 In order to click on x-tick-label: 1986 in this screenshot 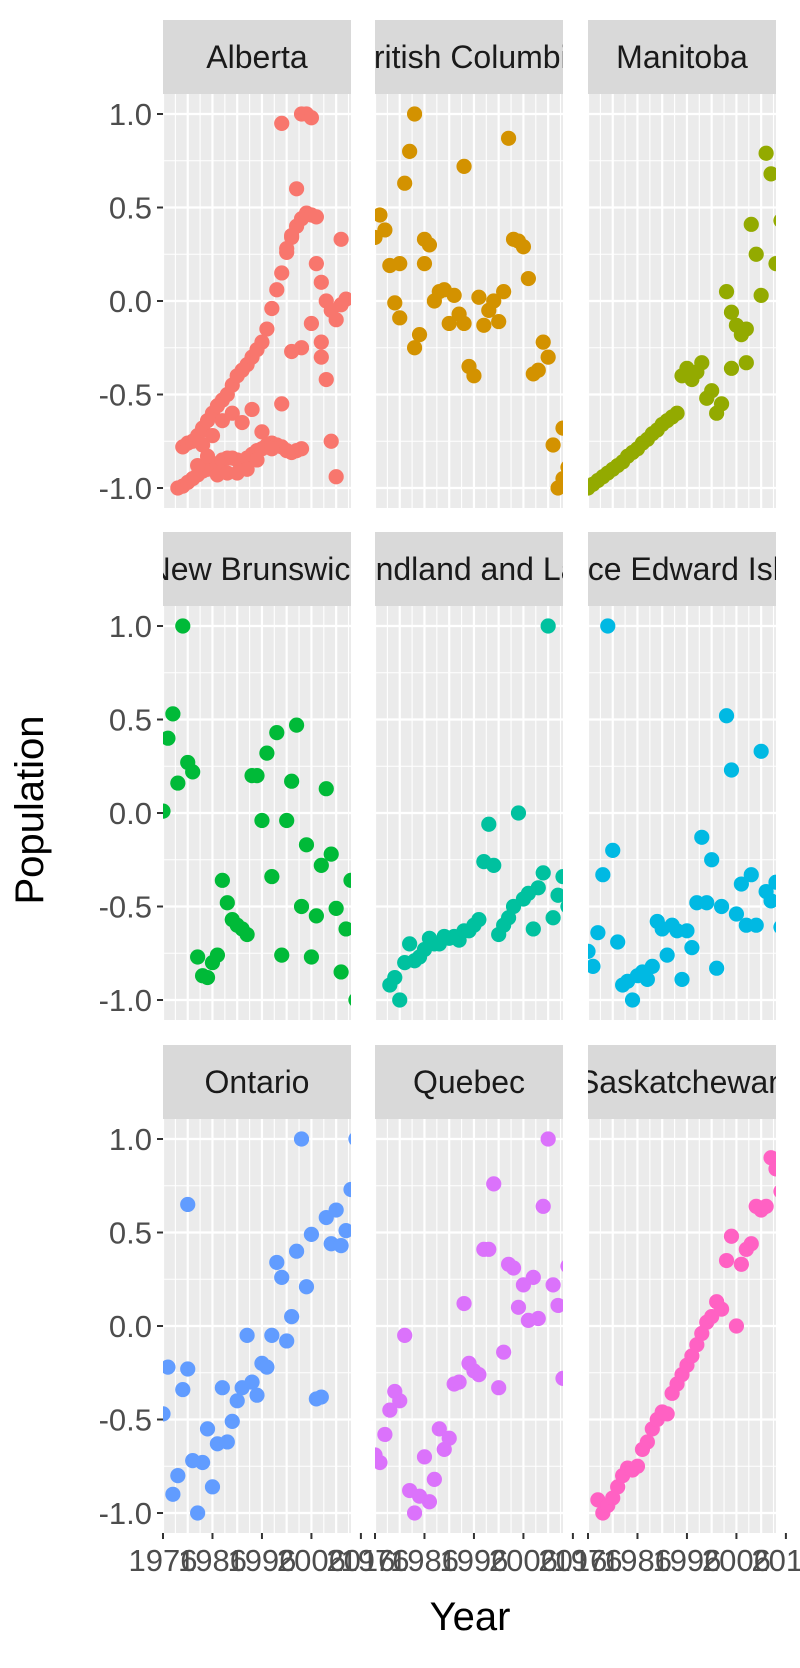, I will do `click(212, 1560)`.